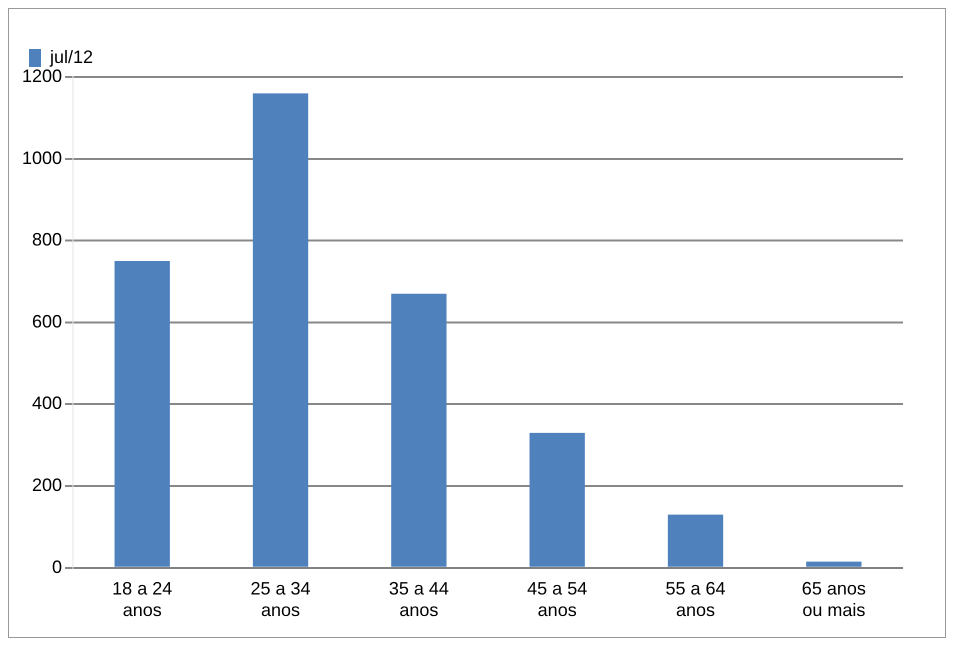 This screenshot has height=646, width=954. What do you see at coordinates (557, 599) in the screenshot?
I see `x-tick-label: 45 a 54 anos` at bounding box center [557, 599].